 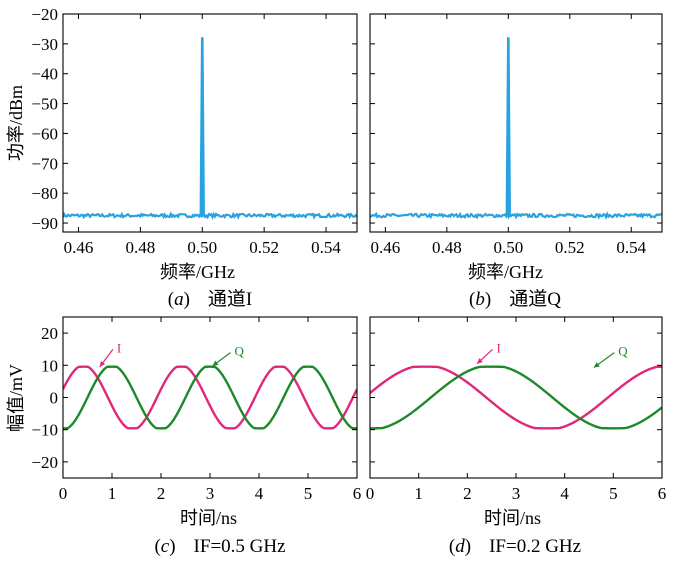 I want to click on y-axis-label: 功率/dBm, so click(x=16, y=123).